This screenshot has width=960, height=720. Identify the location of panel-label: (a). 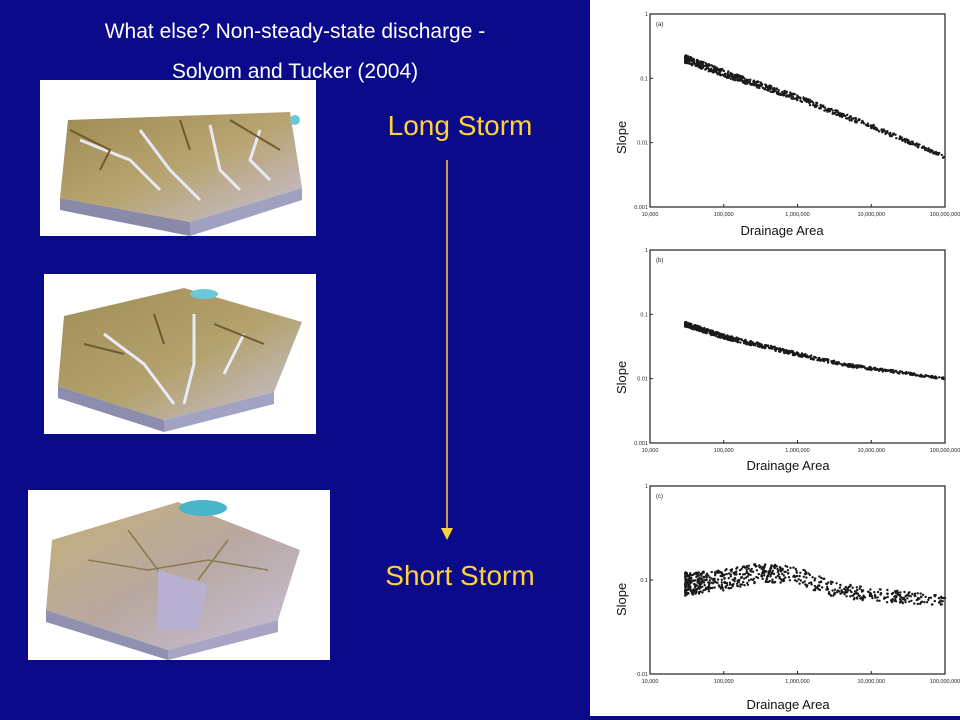
(659, 25).